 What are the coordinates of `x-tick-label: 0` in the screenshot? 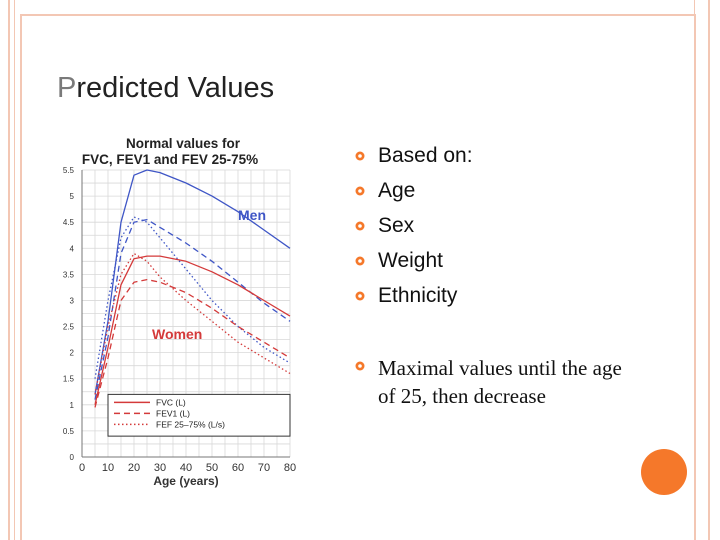 It's located at (82, 468).